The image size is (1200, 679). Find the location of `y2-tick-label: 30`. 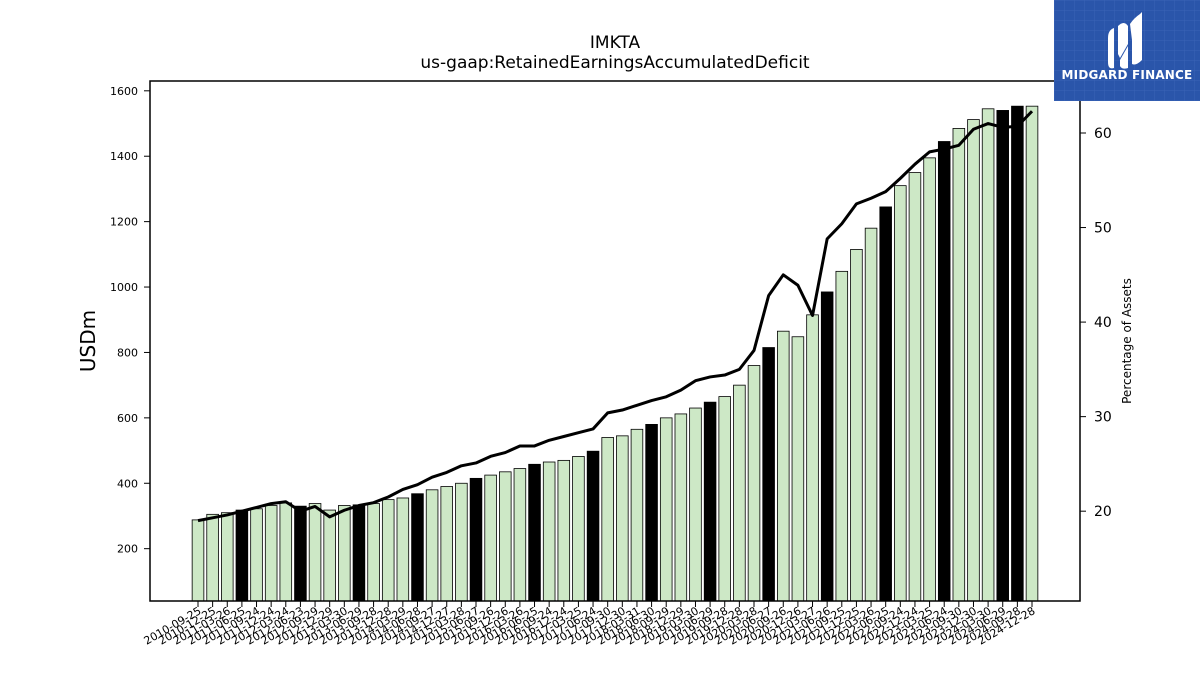

y2-tick-label: 30 is located at coordinates (1103, 418).